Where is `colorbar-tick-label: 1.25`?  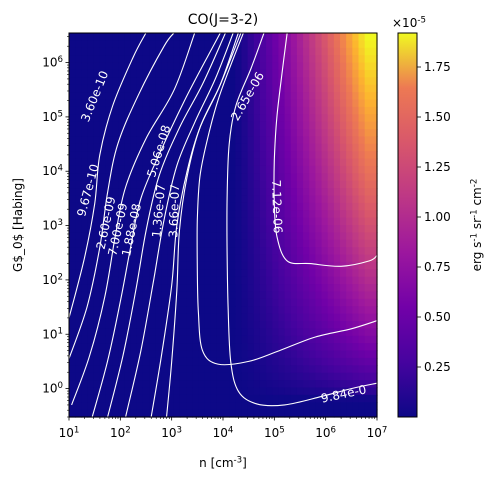
colorbar-tick-label: 1.25 is located at coordinates (437, 167).